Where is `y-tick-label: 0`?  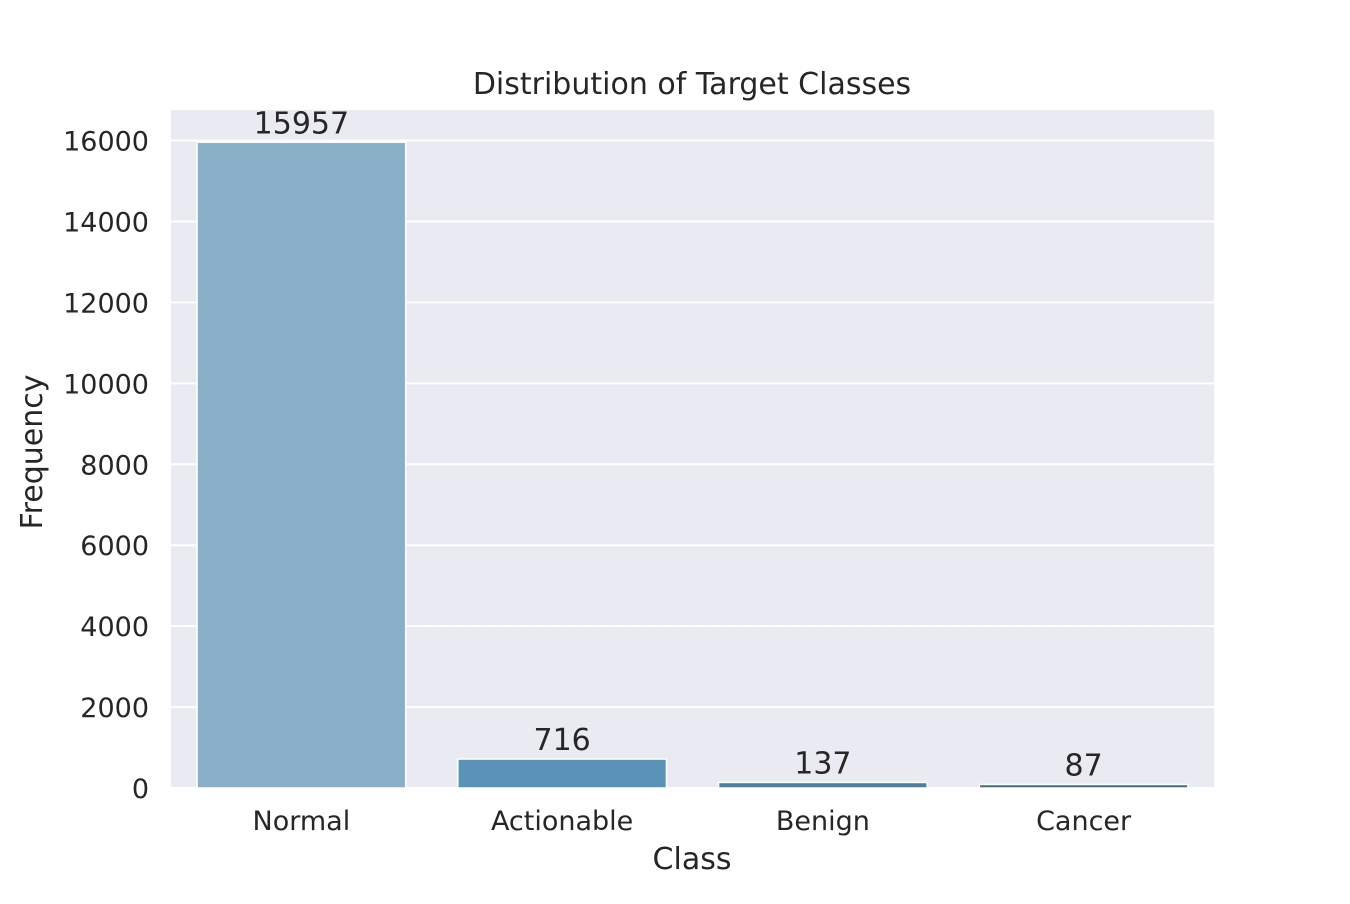 y-tick-label: 0 is located at coordinates (140, 789).